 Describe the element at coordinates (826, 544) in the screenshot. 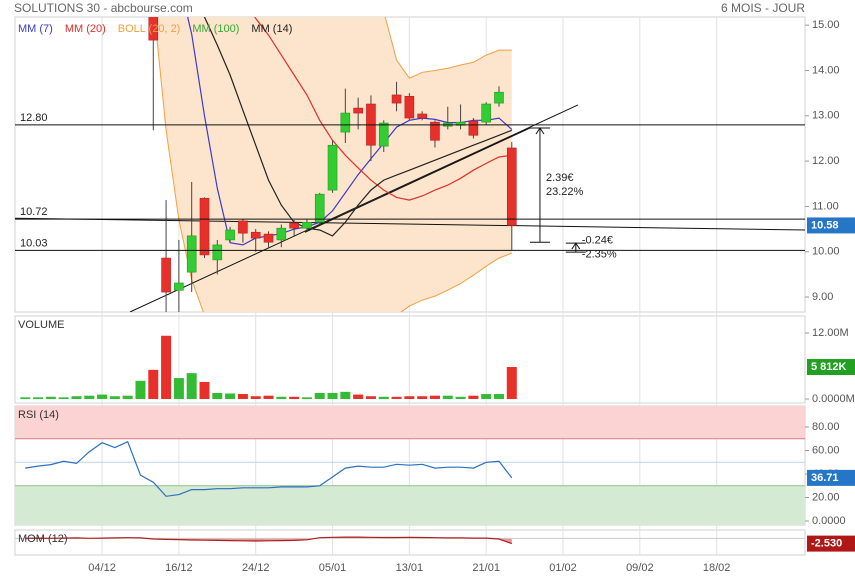

I see `last-value-label: -2.530` at that location.